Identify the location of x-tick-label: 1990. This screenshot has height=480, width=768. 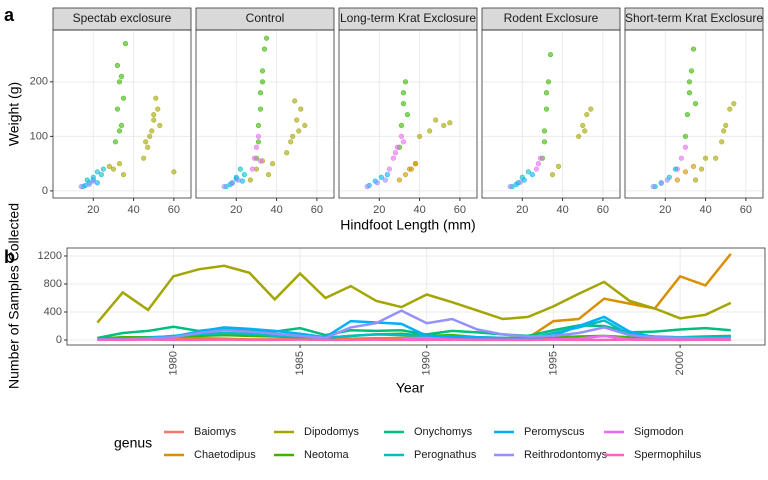
(427, 363).